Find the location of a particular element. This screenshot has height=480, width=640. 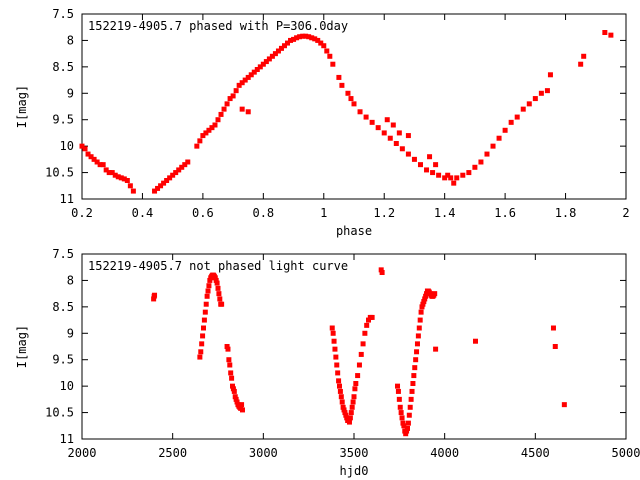

unphased-x-tick-label: 4000 is located at coordinates (444, 453).